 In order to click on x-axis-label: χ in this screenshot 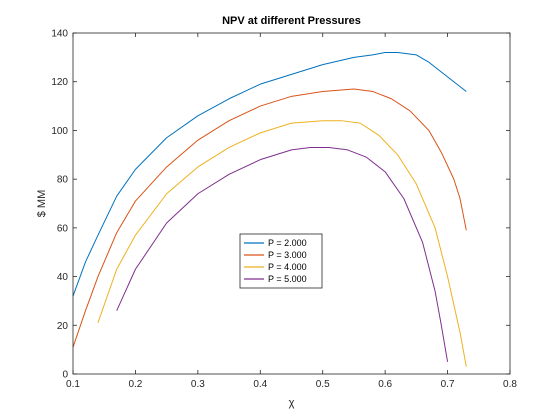, I will do `click(292, 403)`.